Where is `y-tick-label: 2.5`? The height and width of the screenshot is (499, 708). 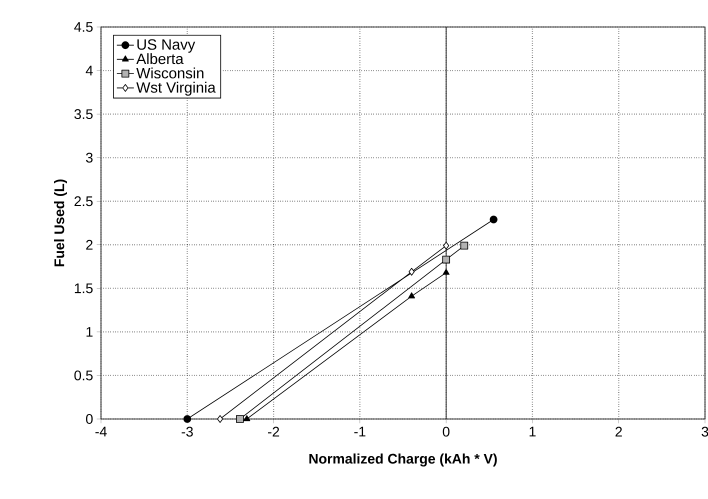
y-tick-label: 2.5 is located at coordinates (83, 201).